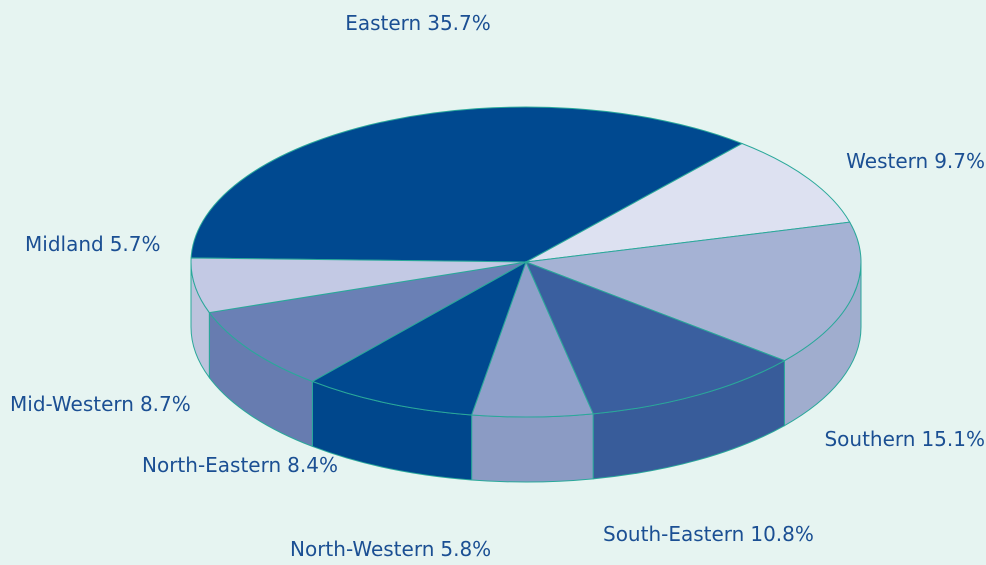 Image resolution: width=986 pixels, height=565 pixels. I want to click on label-name: North-Western, so click(362, 549).